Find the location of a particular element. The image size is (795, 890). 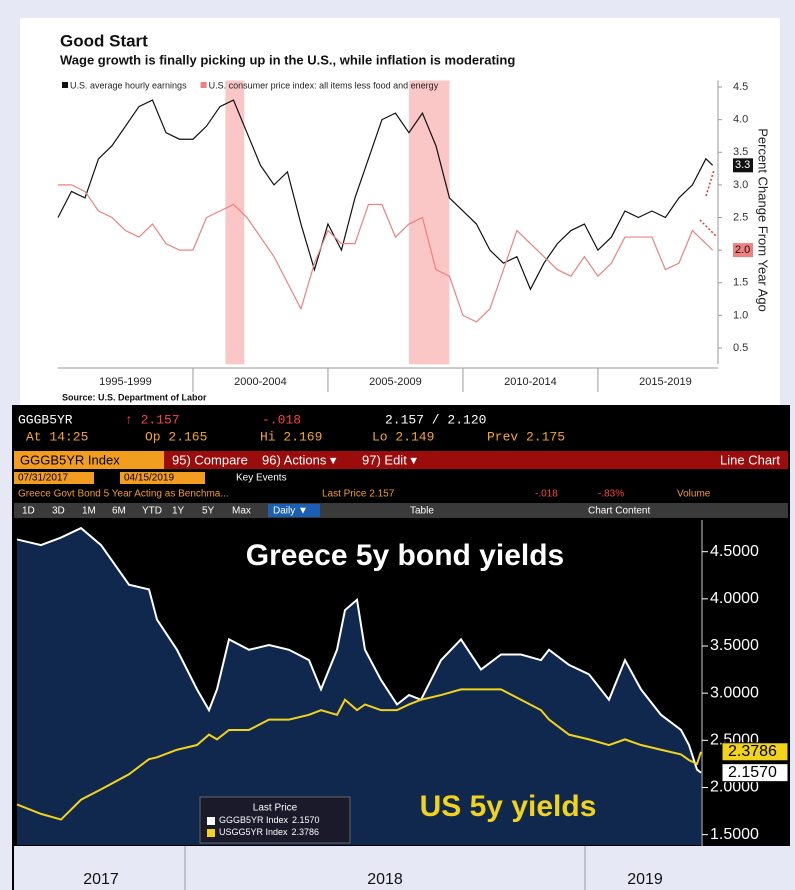

y-tick-label: 3.0 is located at coordinates (740, 185).